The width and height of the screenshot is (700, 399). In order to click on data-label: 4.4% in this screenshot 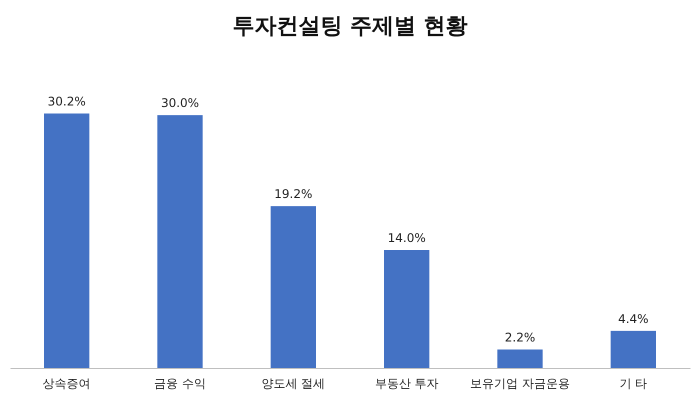, I will do `click(633, 319)`.